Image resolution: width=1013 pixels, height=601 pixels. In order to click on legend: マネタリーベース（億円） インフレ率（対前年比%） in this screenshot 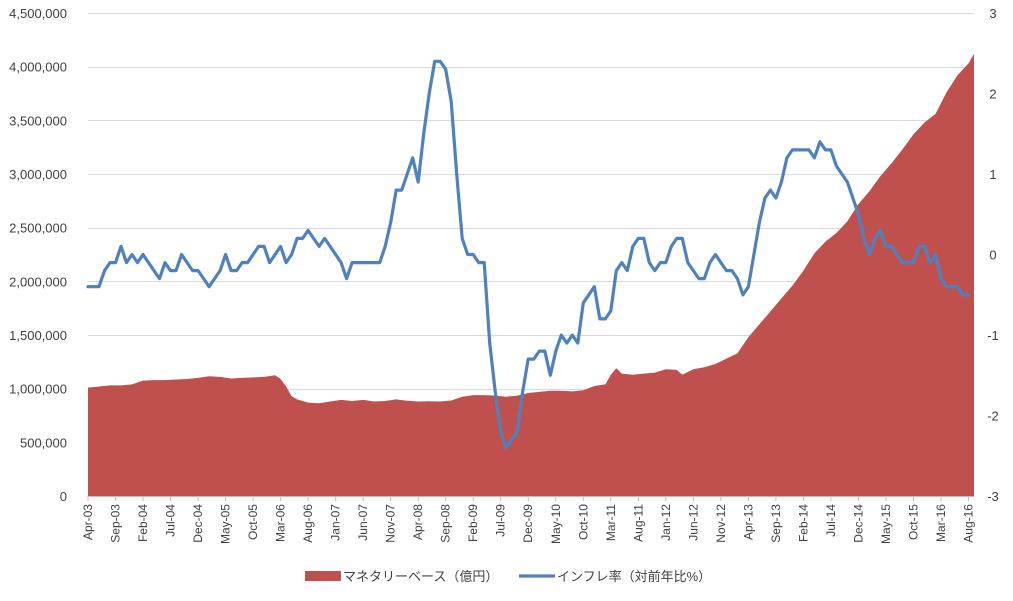, I will do `click(508, 576)`.